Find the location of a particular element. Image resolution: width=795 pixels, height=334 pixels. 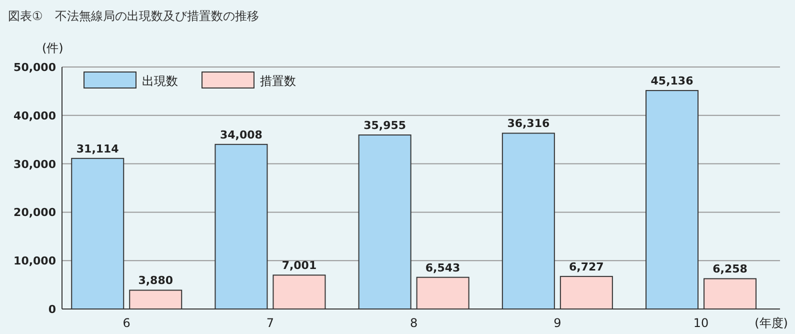

y-tick-label: 50,000 is located at coordinates (35, 67).